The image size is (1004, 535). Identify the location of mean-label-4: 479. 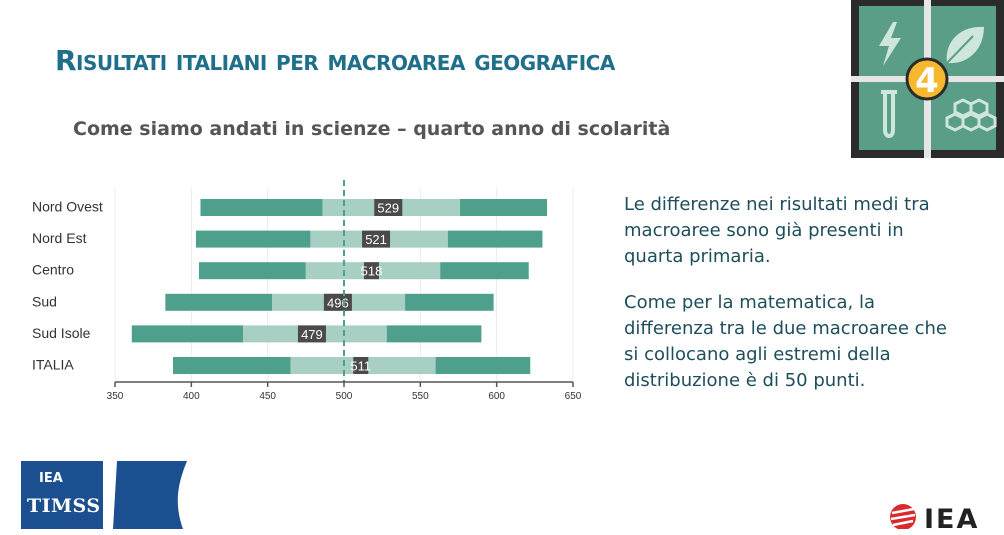
(312, 334).